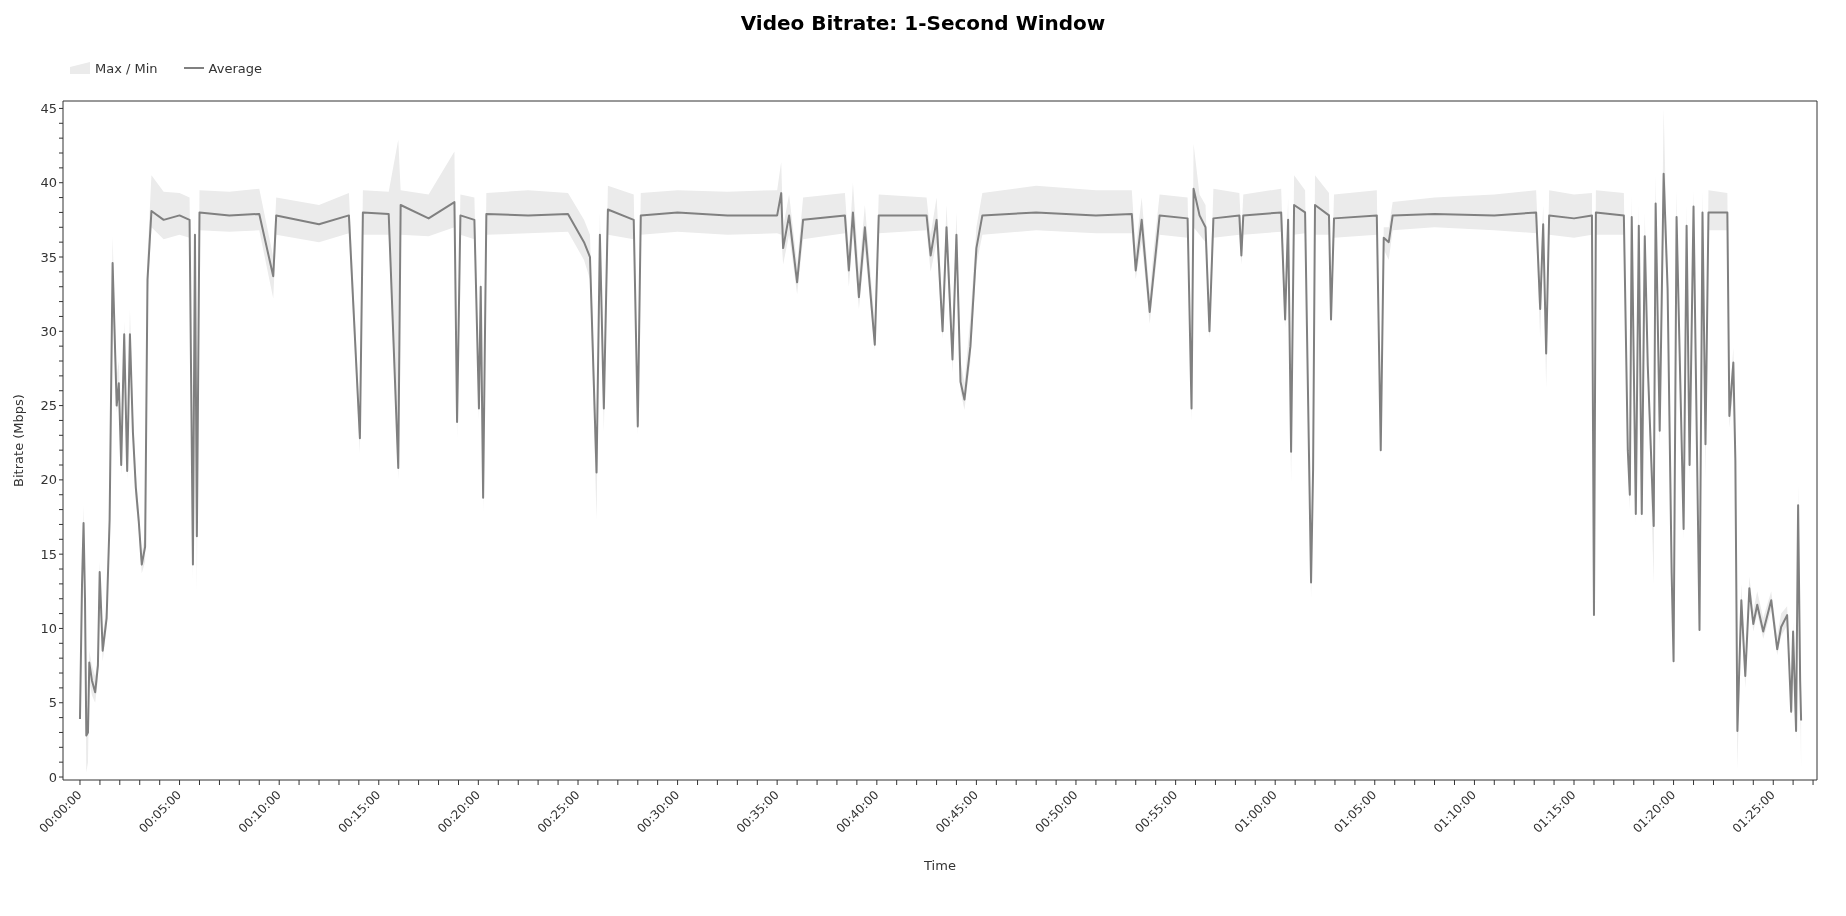 The image size is (1846, 916). Describe the element at coordinates (48, 629) in the screenshot. I see `y-tick-label: 10` at that location.